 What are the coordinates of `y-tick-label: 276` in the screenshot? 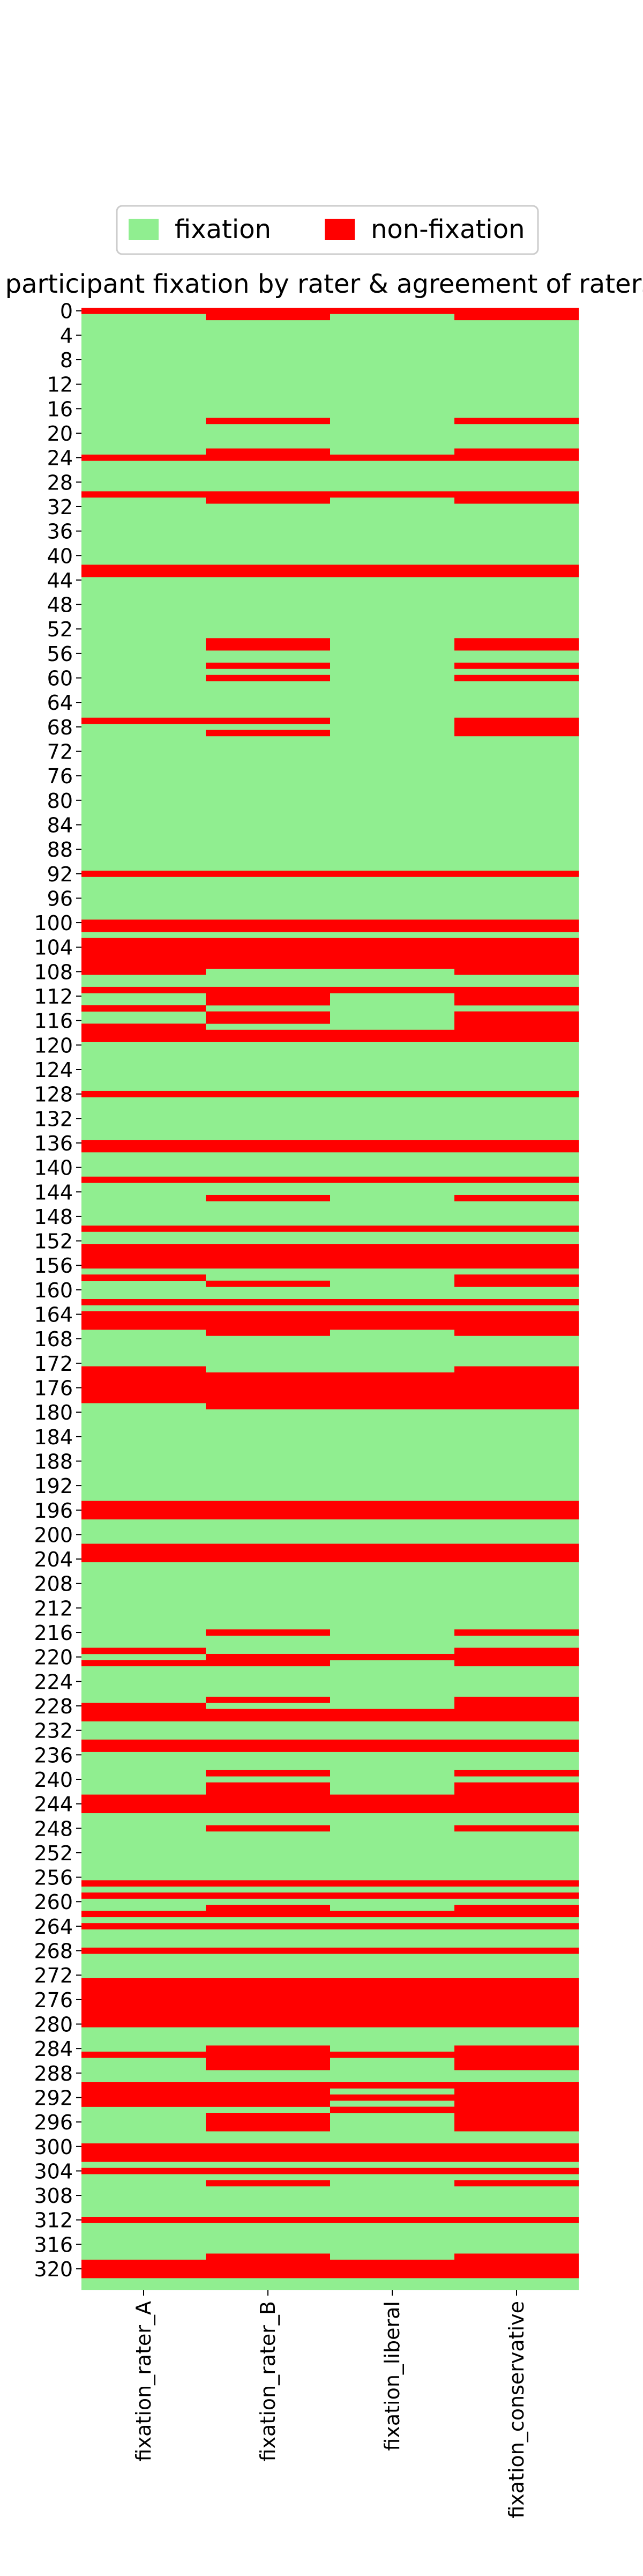 It's located at (54, 2000).